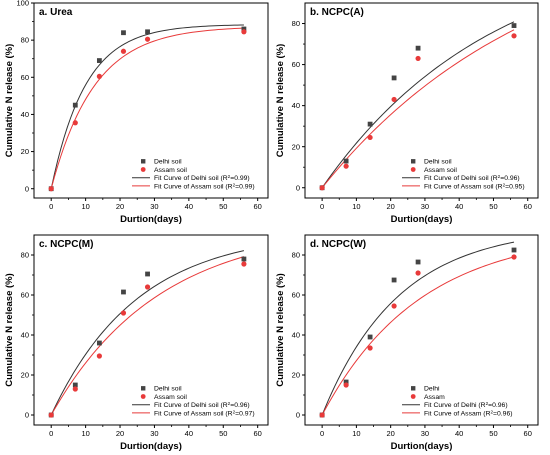 The width and height of the screenshot is (550, 455). What do you see at coordinates (170, 397) in the screenshot?
I see `legend-label: Assam soil` at bounding box center [170, 397].